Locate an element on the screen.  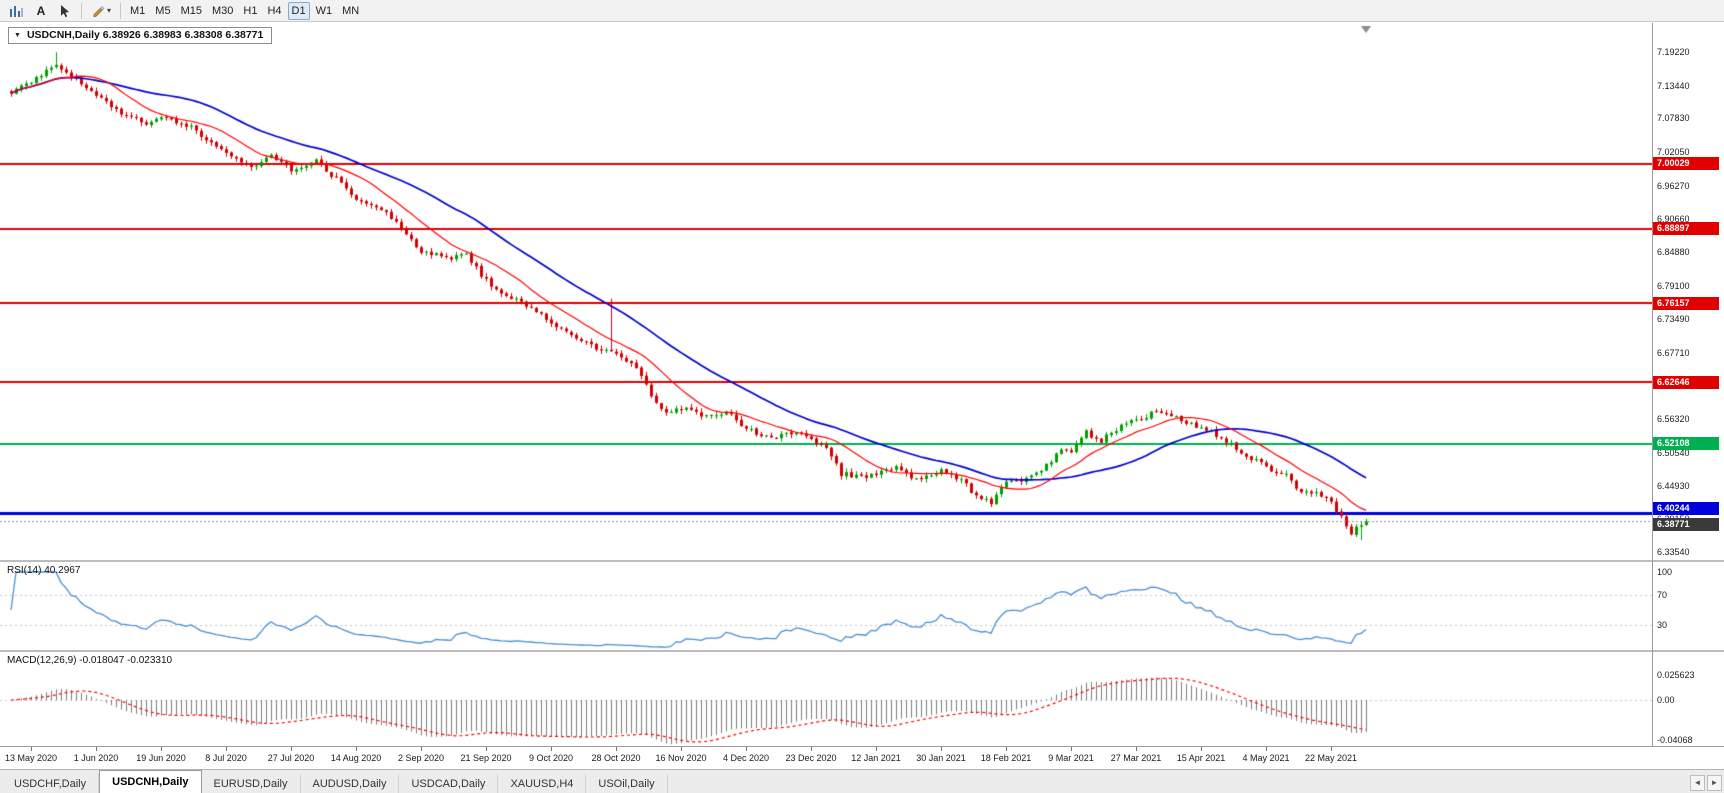
price-tick-label: 7.19220 is located at coordinates (1673, 52).